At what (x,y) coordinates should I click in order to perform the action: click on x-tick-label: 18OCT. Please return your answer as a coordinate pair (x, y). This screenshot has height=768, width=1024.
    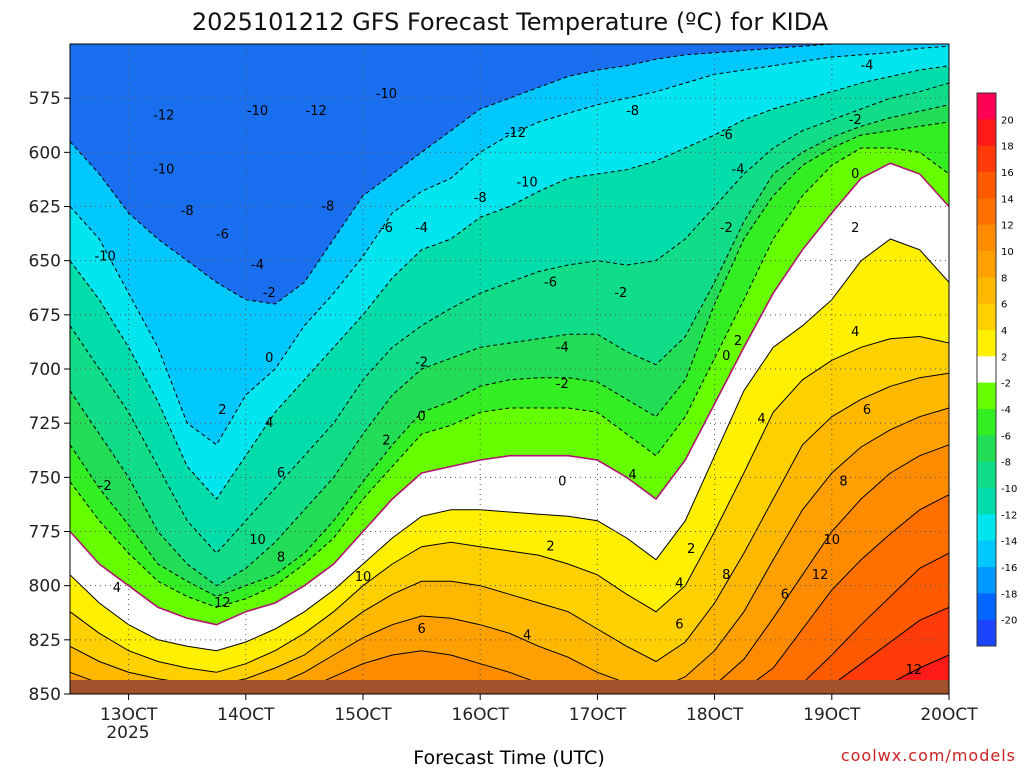
    Looking at the image, I should click on (715, 715).